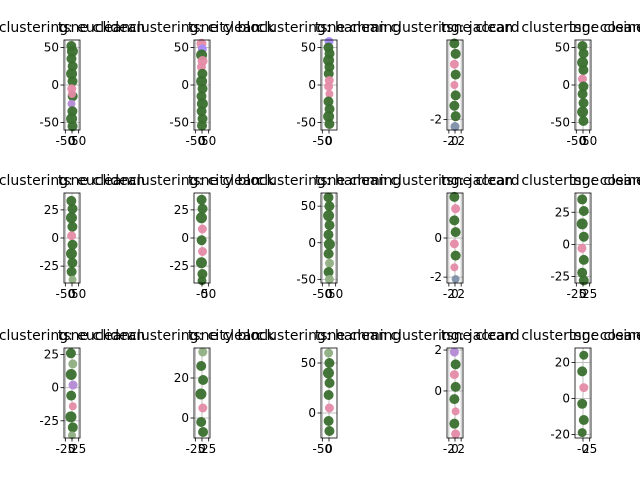 Image resolution: width=640 pixels, height=480 pixels. I want to click on y-tick-label: -20, so click(560, 434).